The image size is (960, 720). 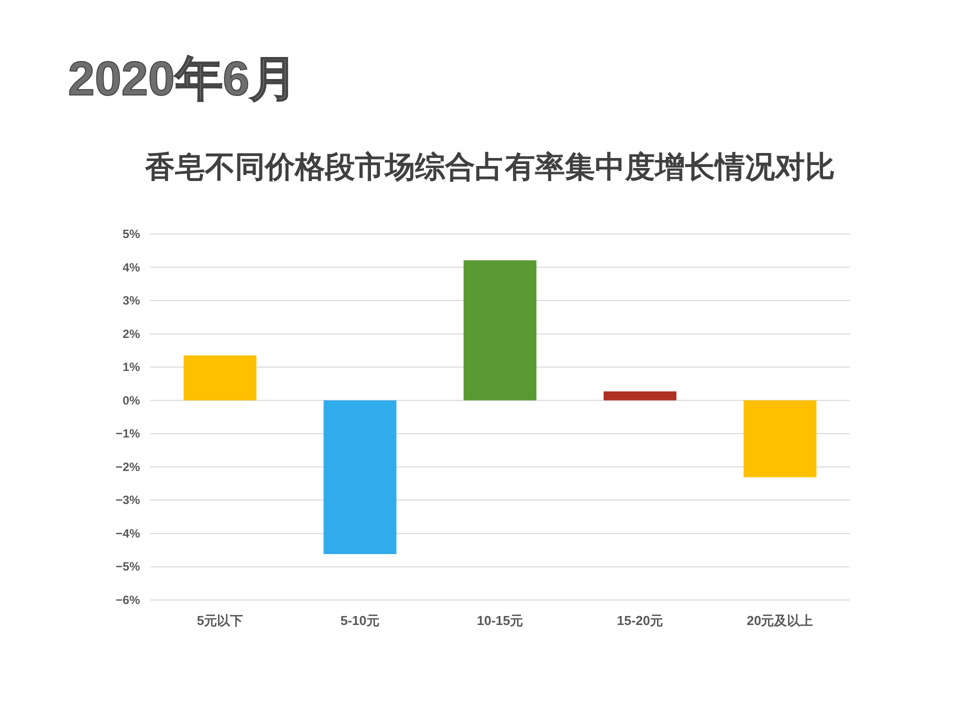 I want to click on chart-title: 香皂不同价格段市场综合占有率集中度增长情况对比, so click(x=489, y=167).